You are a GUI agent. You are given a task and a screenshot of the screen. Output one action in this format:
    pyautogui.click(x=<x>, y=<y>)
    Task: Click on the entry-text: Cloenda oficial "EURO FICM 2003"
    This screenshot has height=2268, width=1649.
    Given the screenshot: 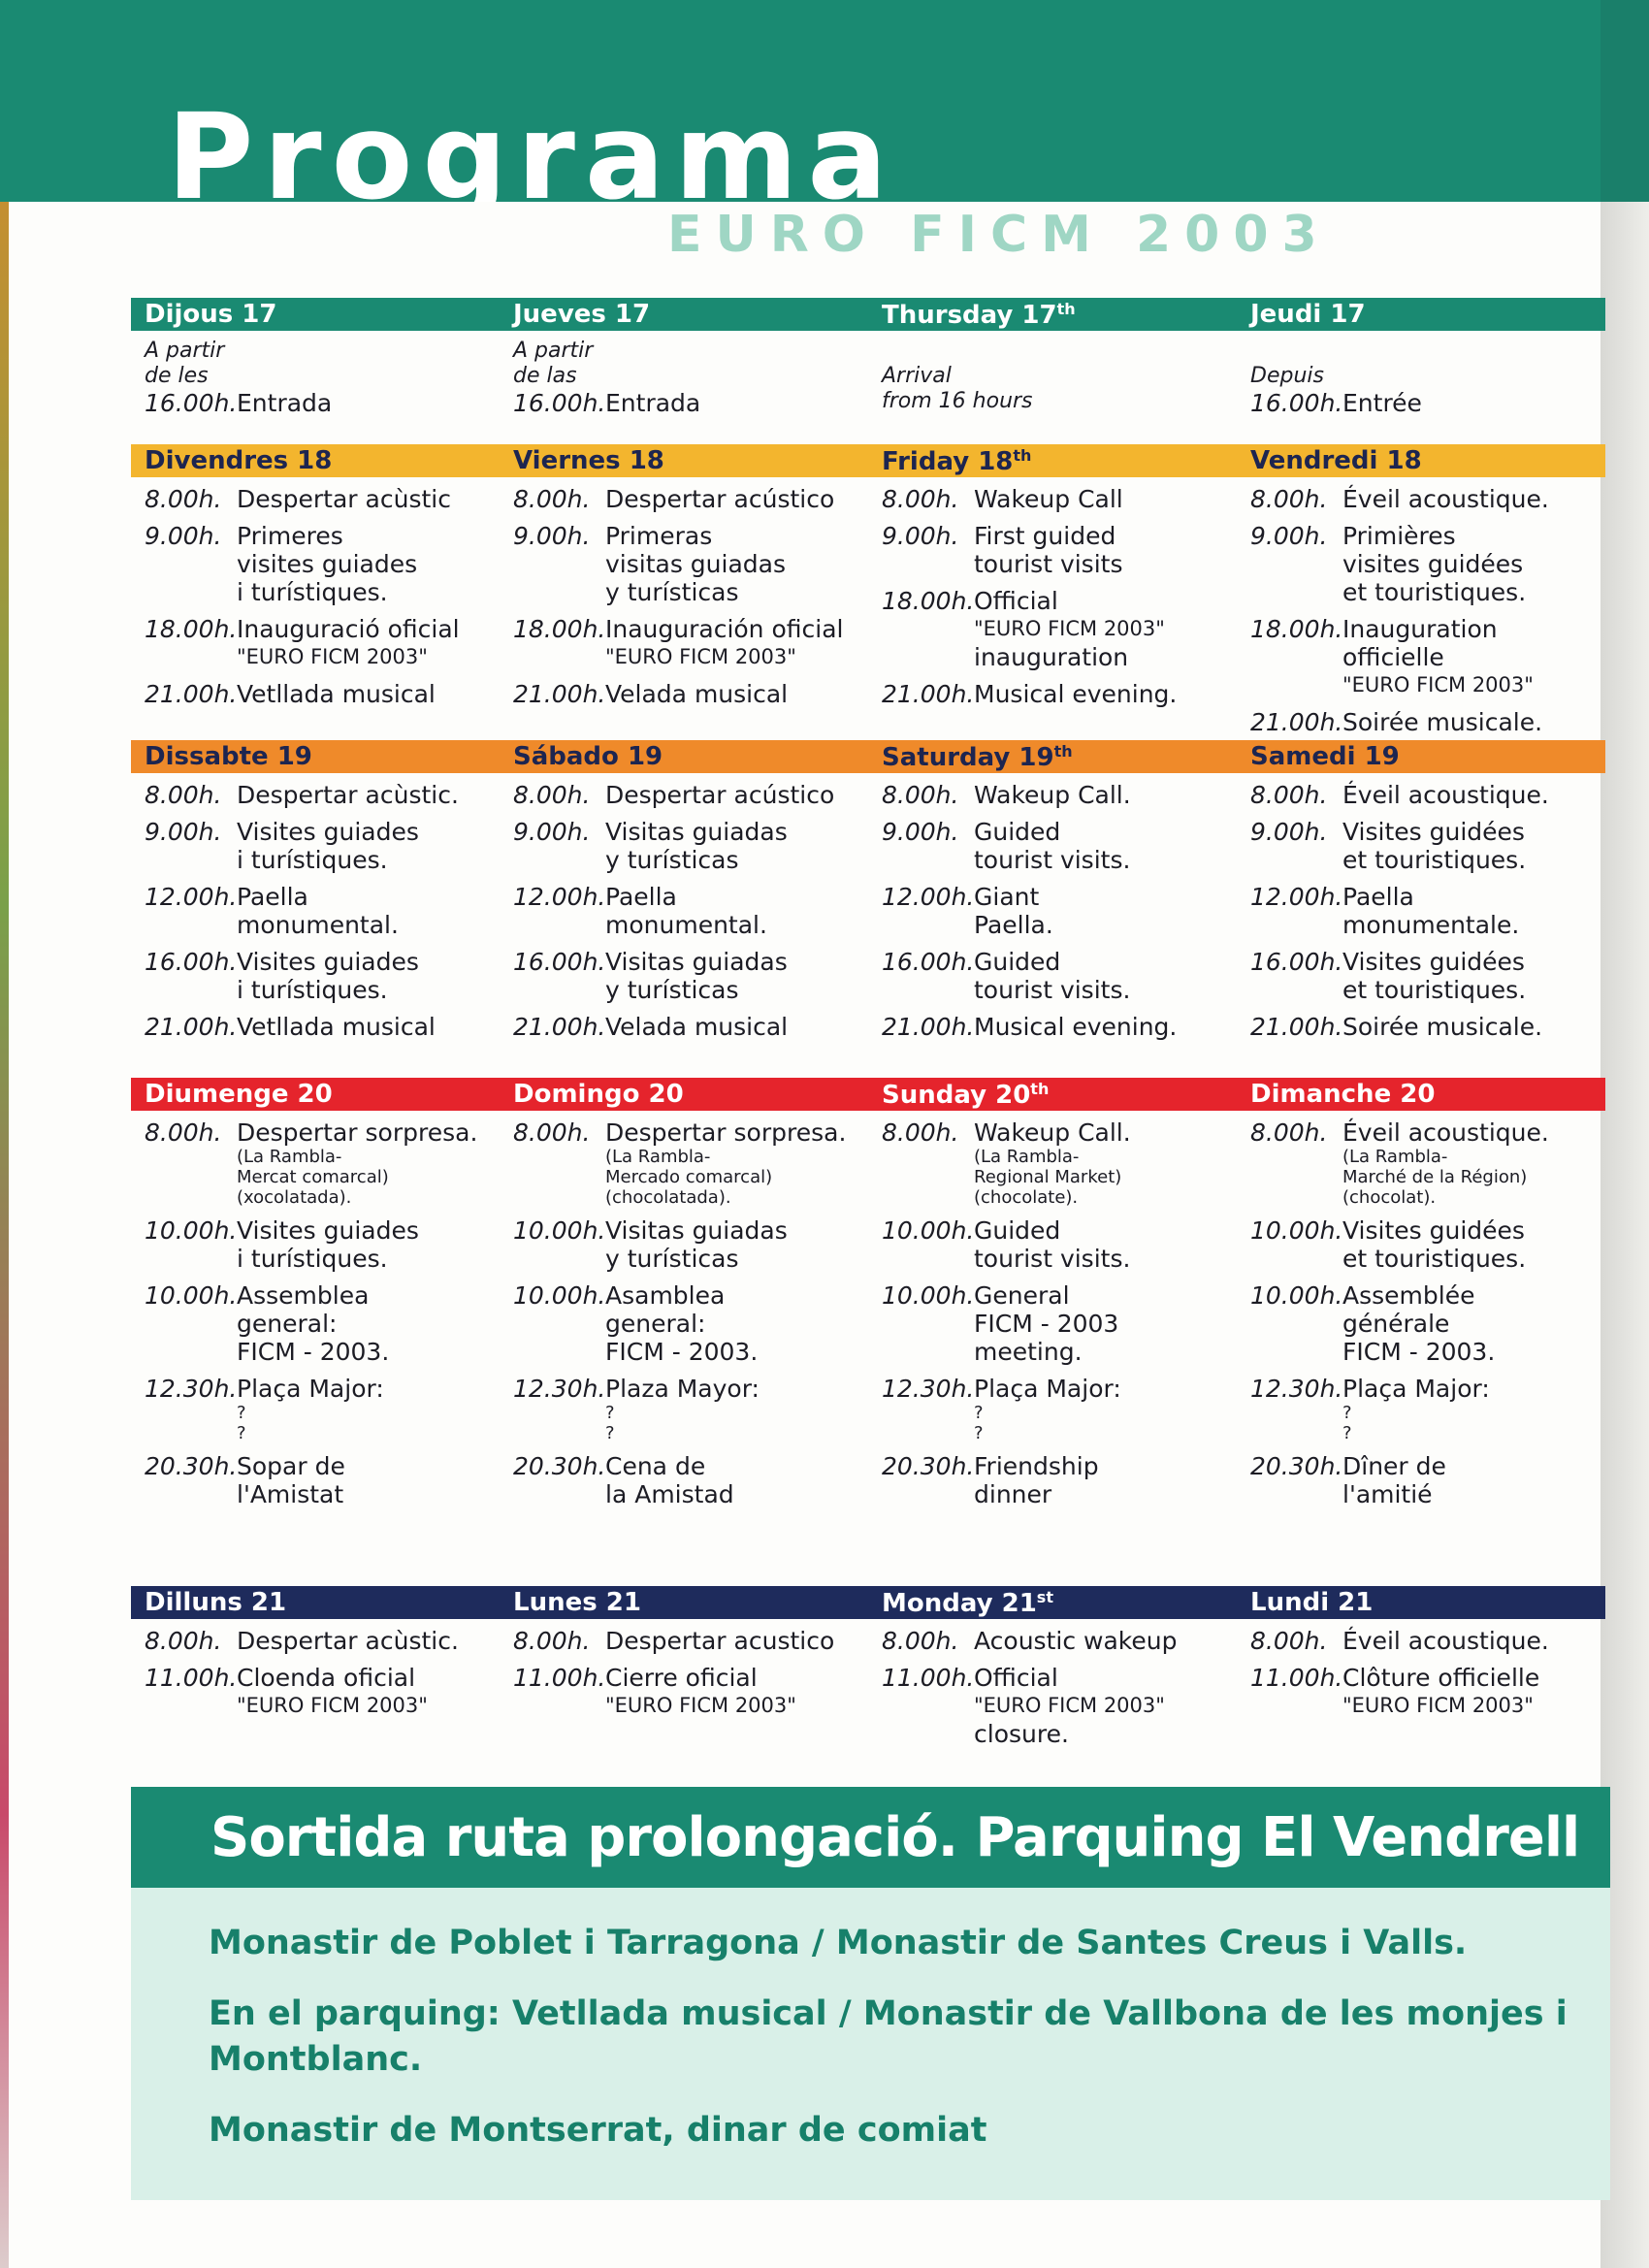 What is the action you would take?
    pyautogui.click(x=332, y=1692)
    